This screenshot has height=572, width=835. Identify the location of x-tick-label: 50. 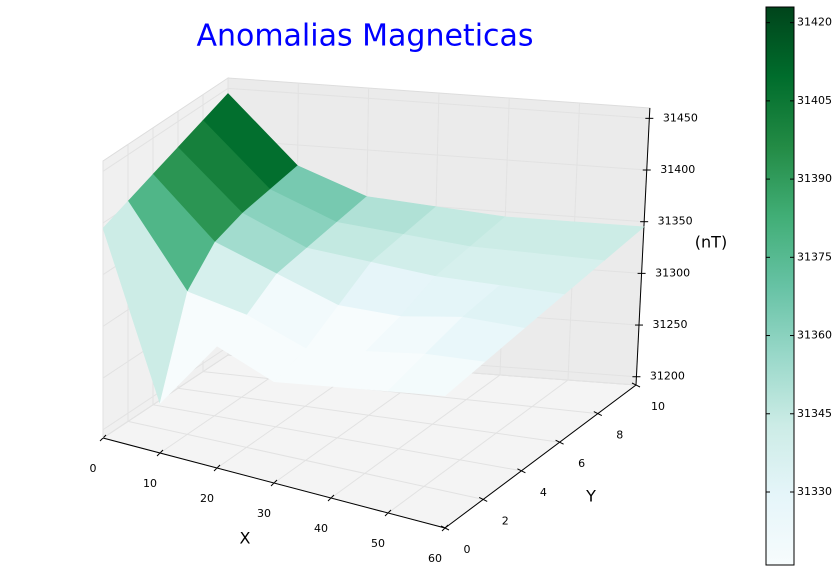
(378, 543).